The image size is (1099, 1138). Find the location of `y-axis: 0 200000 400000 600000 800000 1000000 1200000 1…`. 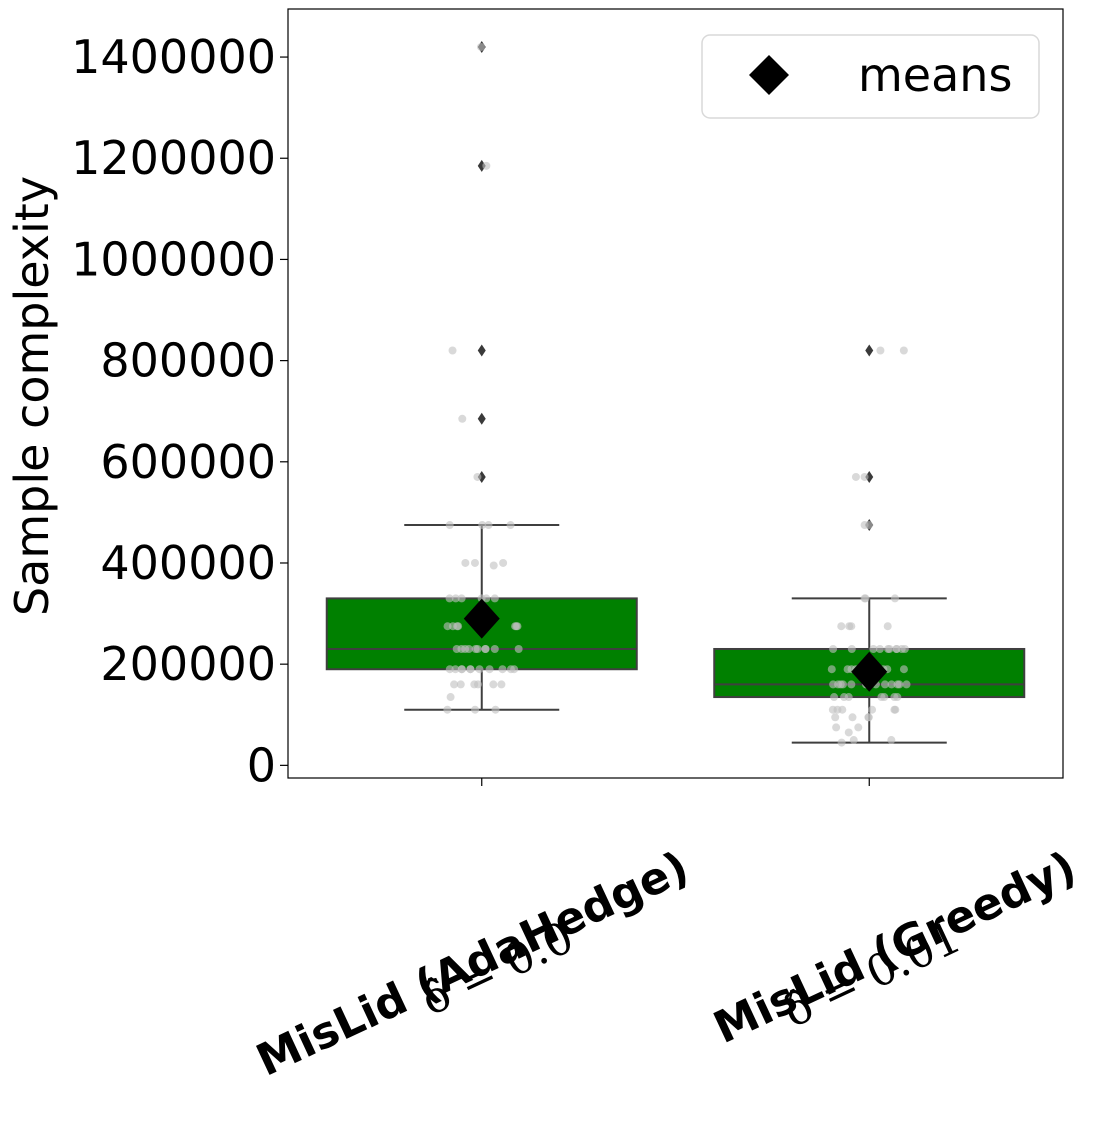

y-axis: 0 200000 400000 600000 800000 1000000 1200000 1… is located at coordinates (179, 411).